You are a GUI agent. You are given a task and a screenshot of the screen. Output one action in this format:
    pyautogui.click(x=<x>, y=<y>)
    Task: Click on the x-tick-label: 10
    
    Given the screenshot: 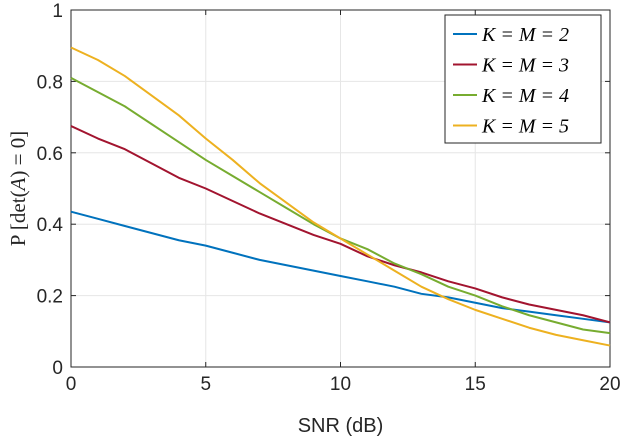 What is the action you would take?
    pyautogui.click(x=340, y=384)
    